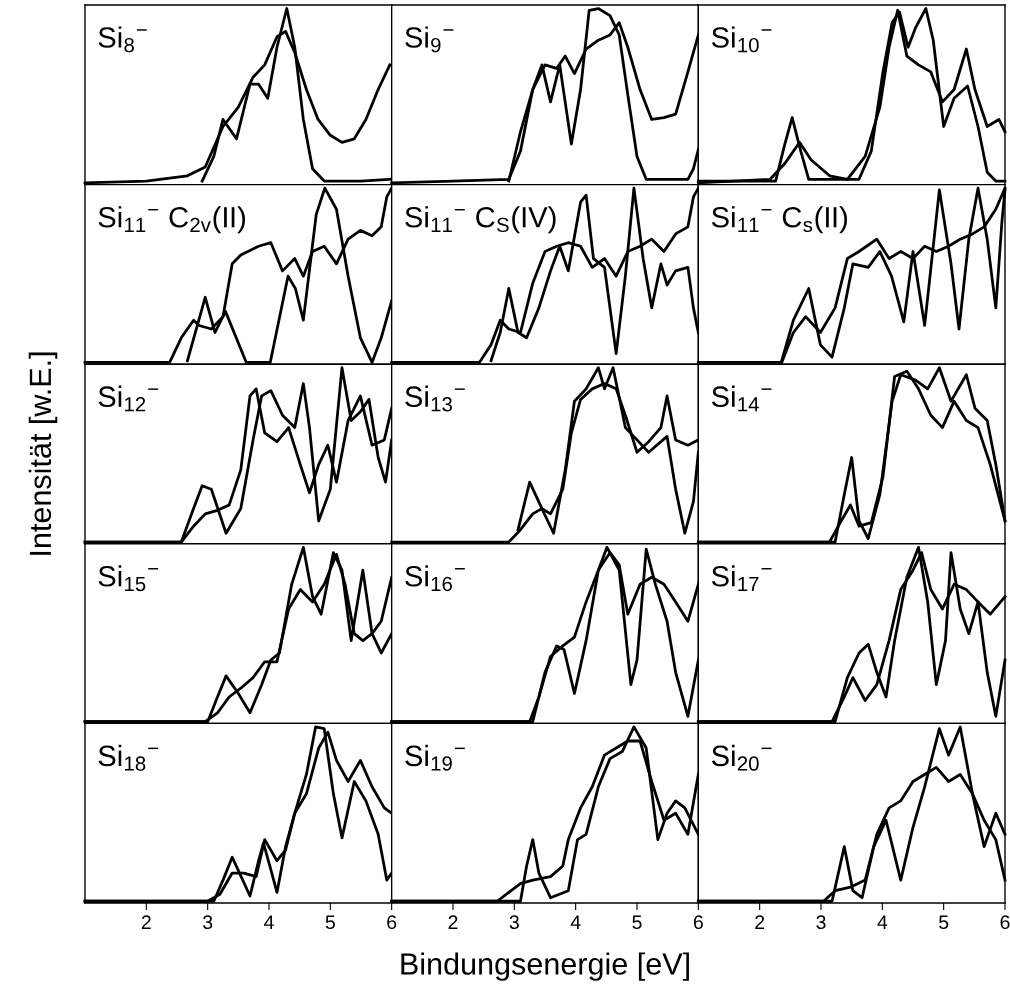 This screenshot has width=1010, height=985. What do you see at coordinates (741, 398) in the screenshot?
I see `text: Si$_{14}$$^{−}$` at bounding box center [741, 398].